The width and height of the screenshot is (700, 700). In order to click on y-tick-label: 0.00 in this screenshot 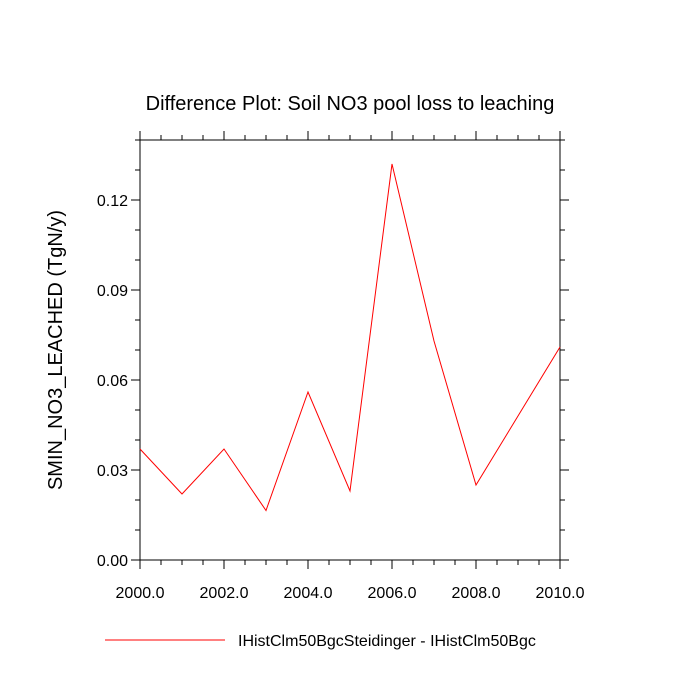, I will do `click(112, 561)`.